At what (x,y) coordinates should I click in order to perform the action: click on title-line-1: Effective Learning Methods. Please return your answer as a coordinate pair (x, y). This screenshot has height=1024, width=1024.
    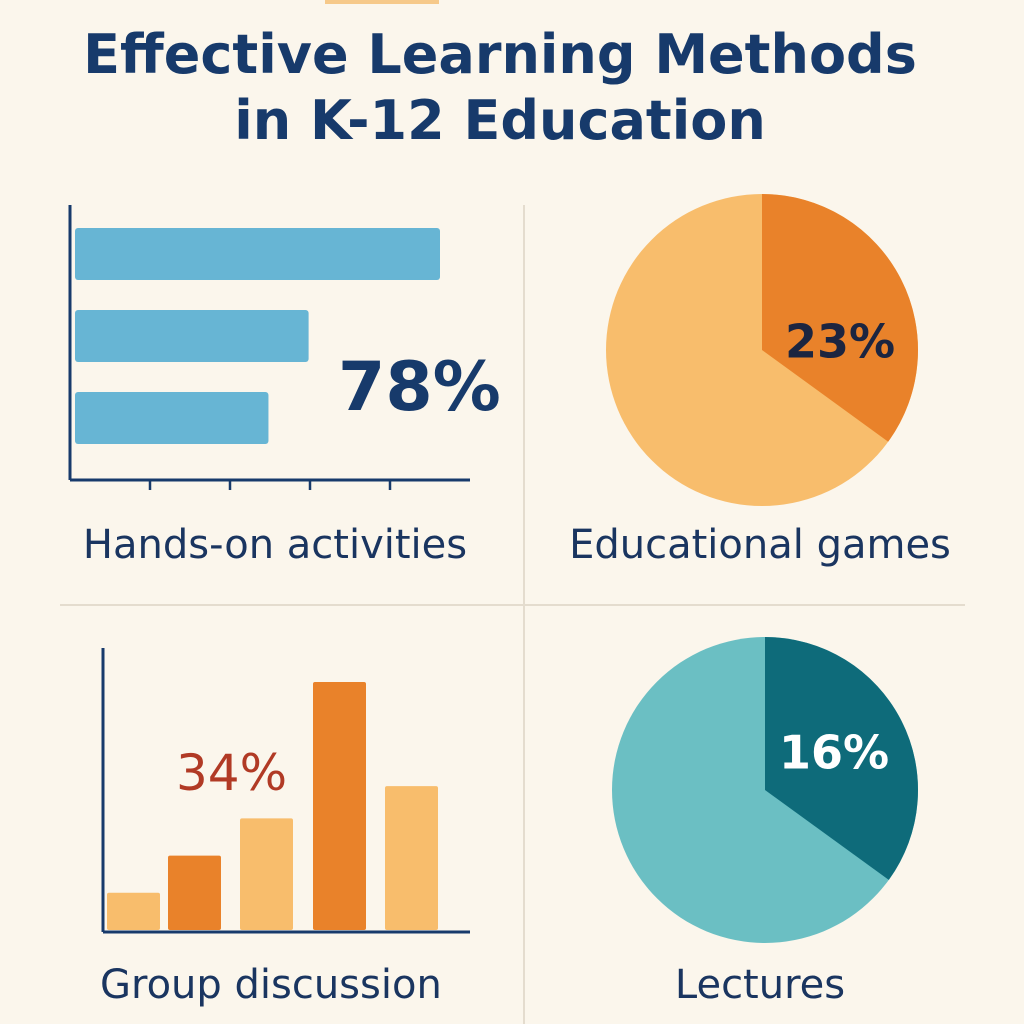
    Looking at the image, I should click on (500, 54).